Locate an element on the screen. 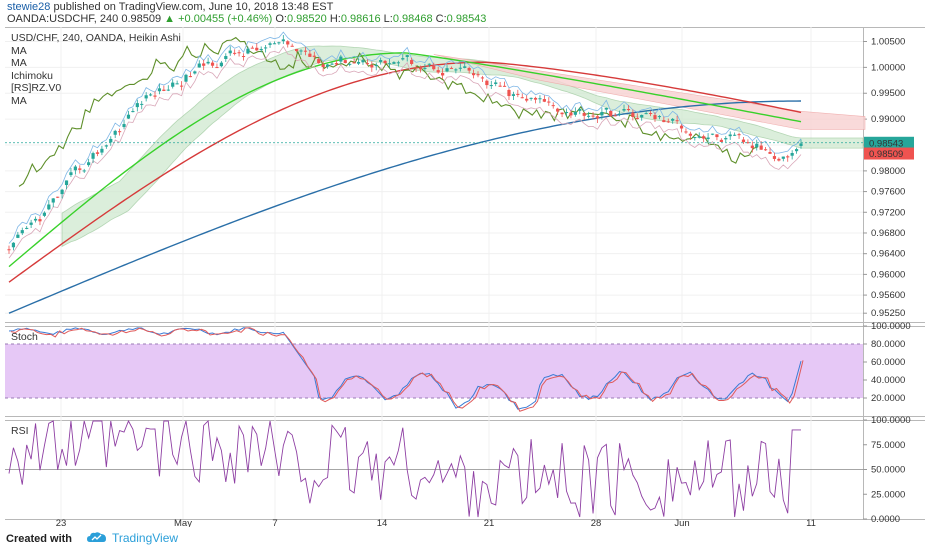 This screenshot has height=550, width=932. price-tick-label-3: 0.99000 is located at coordinates (888, 119).